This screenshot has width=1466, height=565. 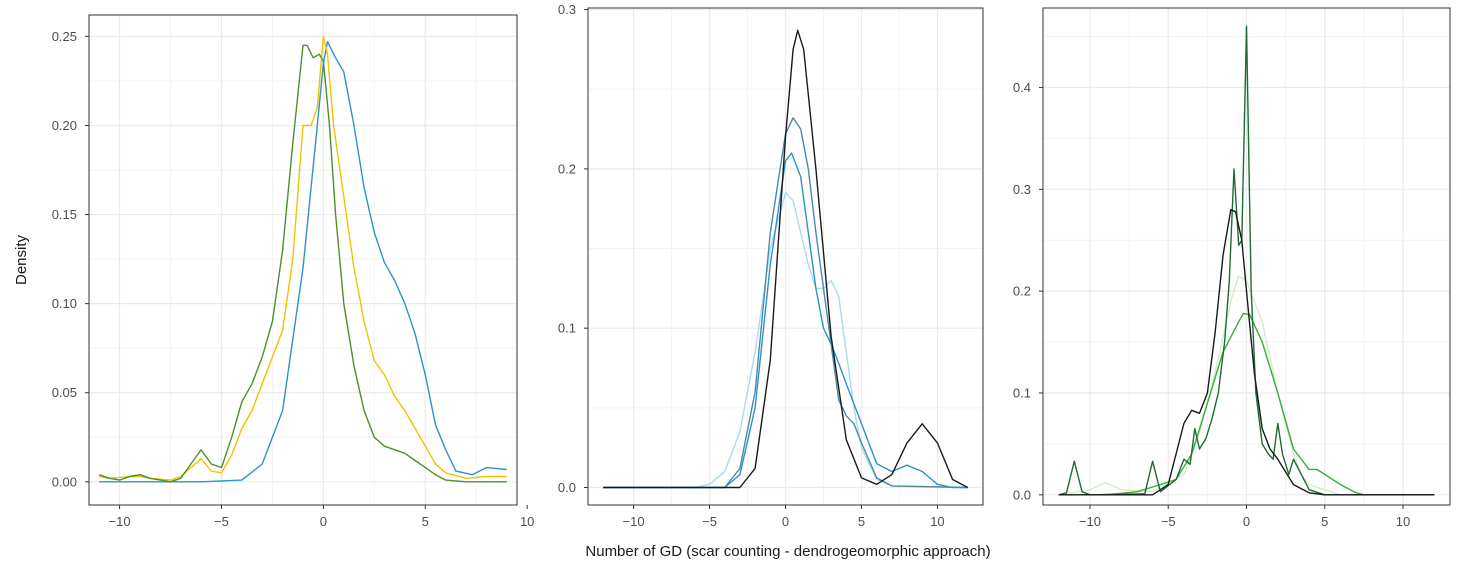 I want to click on y-tick-label: 0.10, so click(x=64, y=303).